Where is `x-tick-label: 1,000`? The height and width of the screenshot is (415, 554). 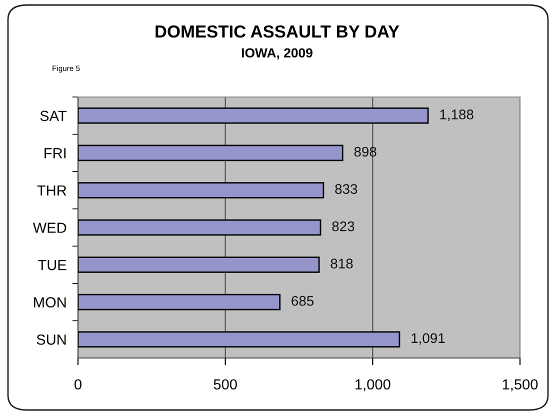 x-tick-label: 1,000 is located at coordinates (373, 385).